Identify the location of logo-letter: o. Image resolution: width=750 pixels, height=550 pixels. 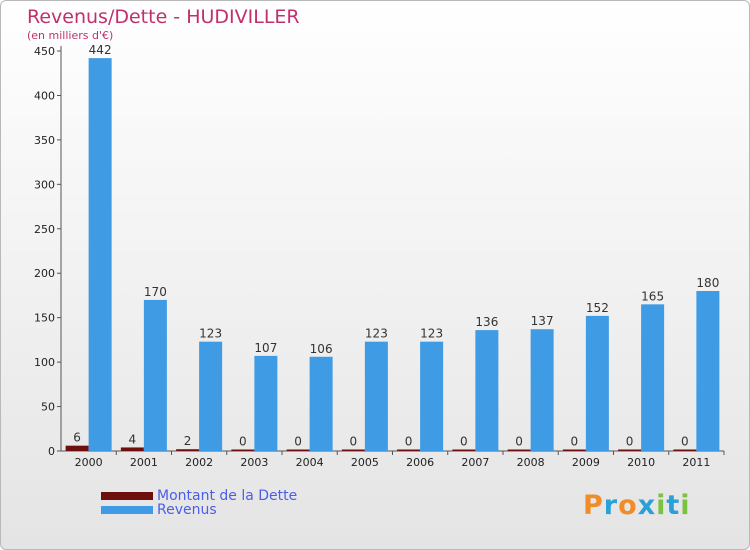
(628, 505).